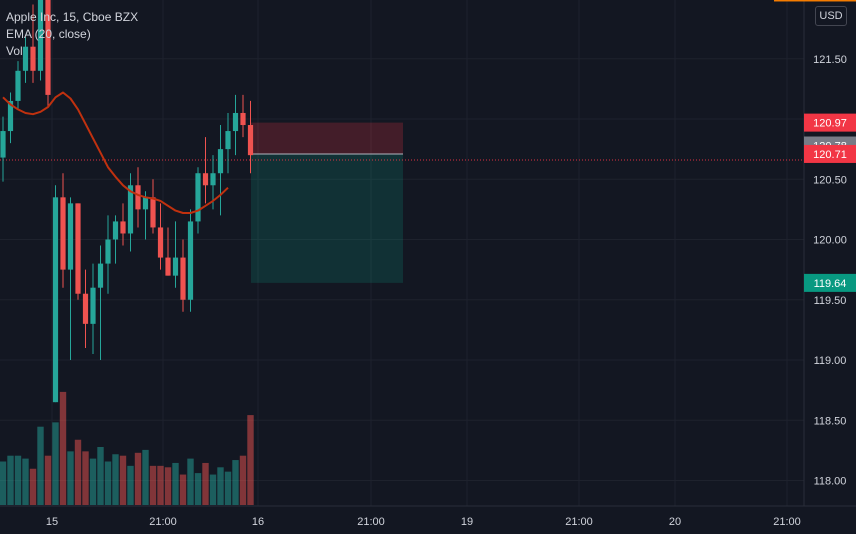 The height and width of the screenshot is (534, 856). I want to click on entry-price-tag-bg, so click(830, 153).